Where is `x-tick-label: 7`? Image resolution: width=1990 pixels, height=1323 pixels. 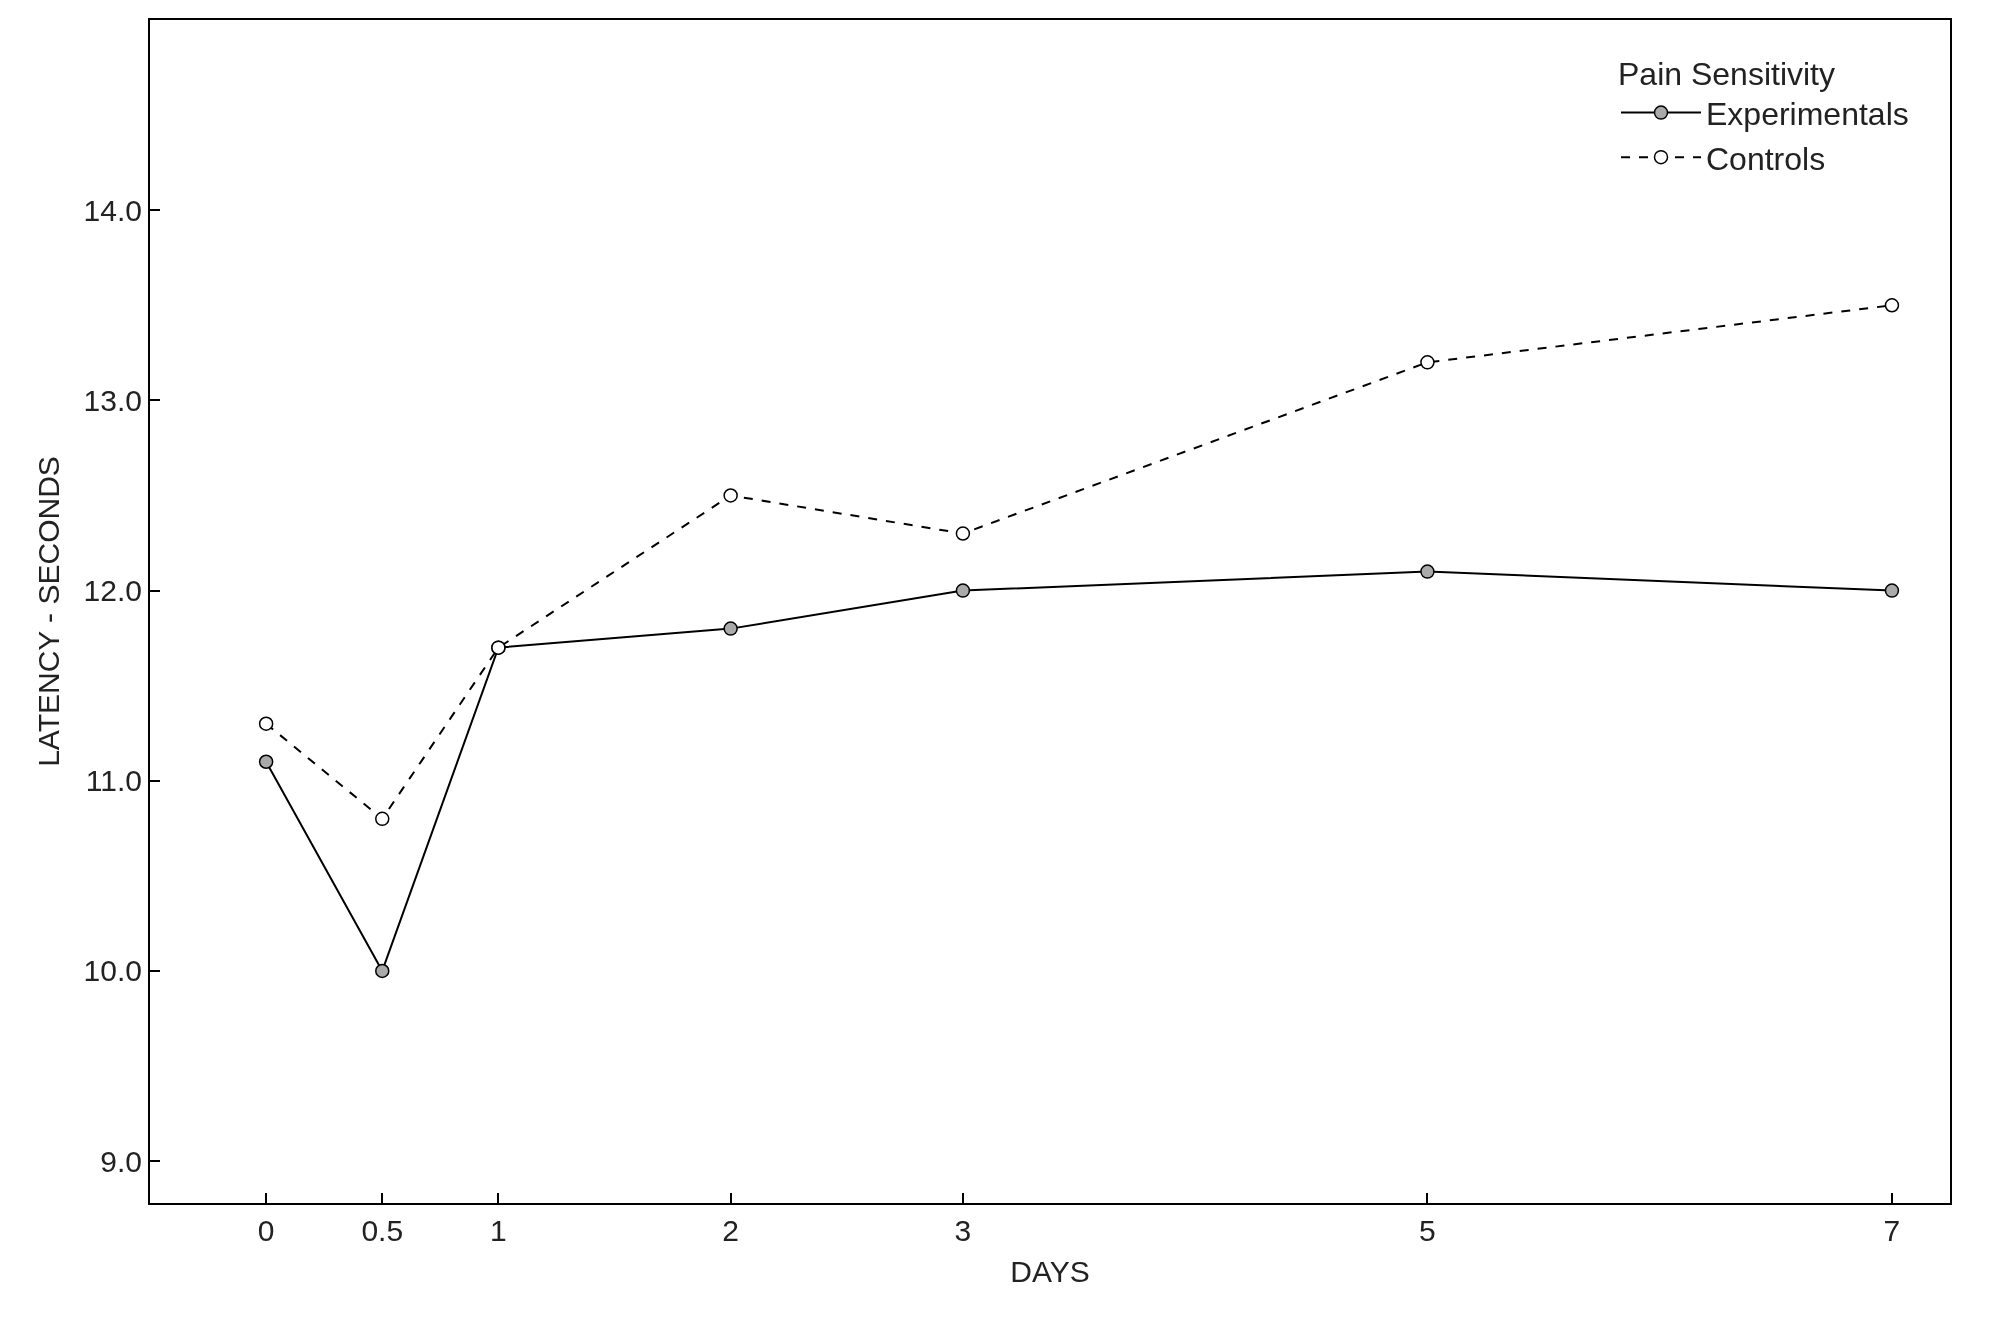 x-tick-label: 7 is located at coordinates (1892, 1230).